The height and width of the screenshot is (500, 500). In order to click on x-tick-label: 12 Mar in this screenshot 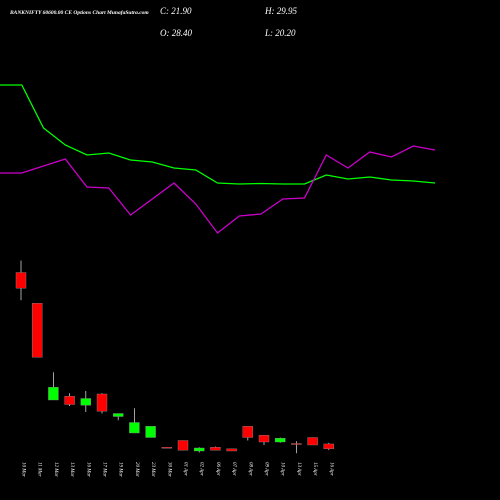, I will do `click(55, 469)`.